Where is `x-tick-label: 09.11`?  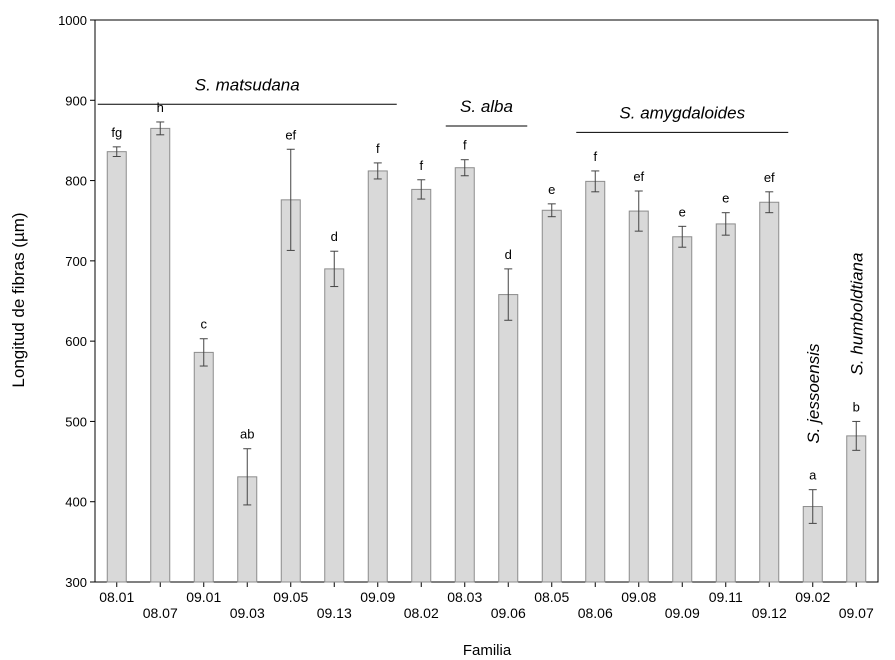 x-tick-label: 09.11 is located at coordinates (726, 597).